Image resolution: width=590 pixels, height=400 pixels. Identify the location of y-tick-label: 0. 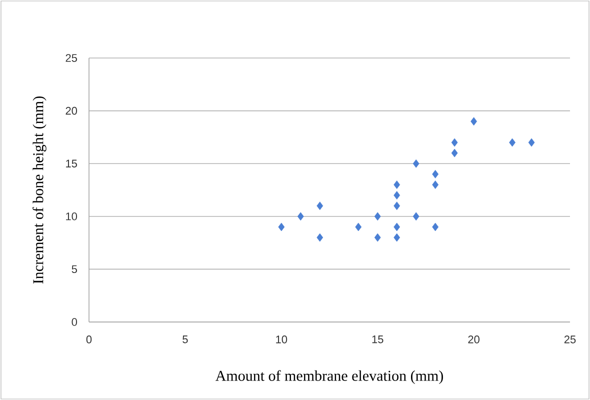
(75, 322).